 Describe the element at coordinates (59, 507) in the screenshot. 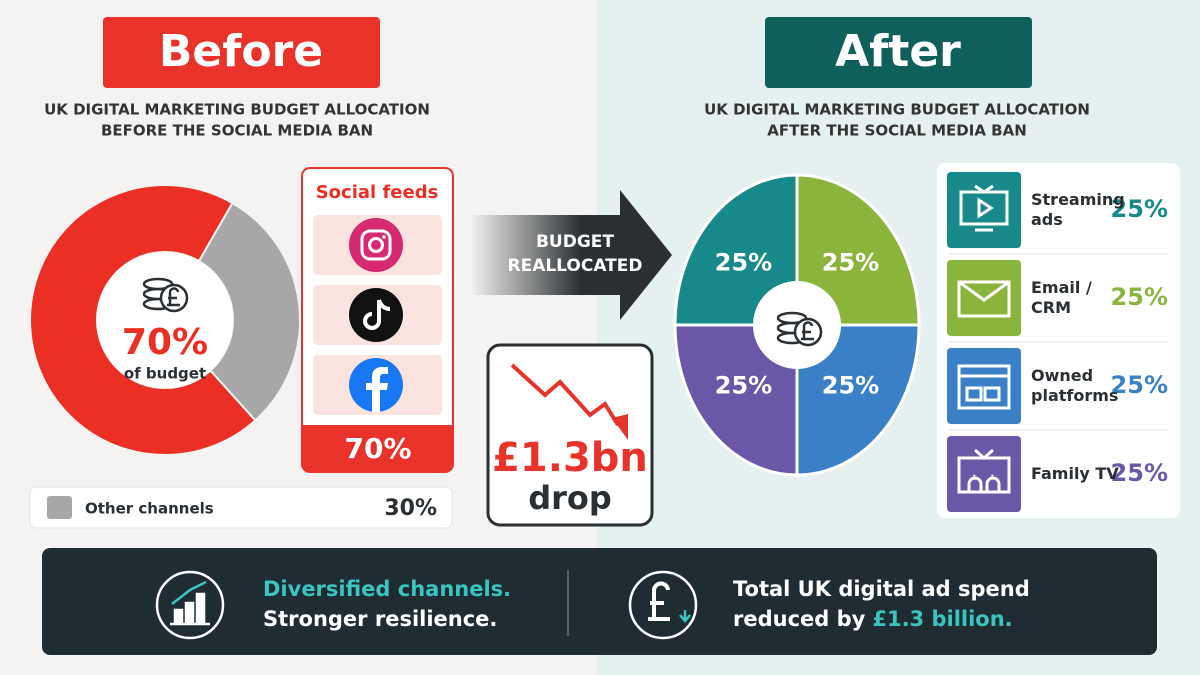

I see `legend-swatch` at that location.